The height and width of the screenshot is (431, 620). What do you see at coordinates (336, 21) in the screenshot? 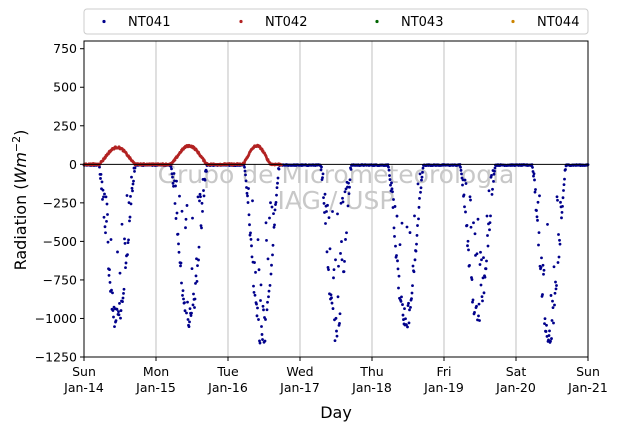
I see `legend: NT041 NT042 NT043 NT044` at bounding box center [336, 21].